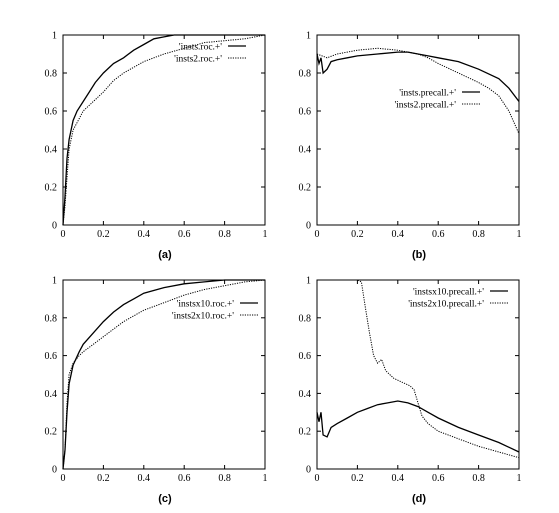  I want to click on legend-label-1: 'insts.roc.+', so click(200, 48).